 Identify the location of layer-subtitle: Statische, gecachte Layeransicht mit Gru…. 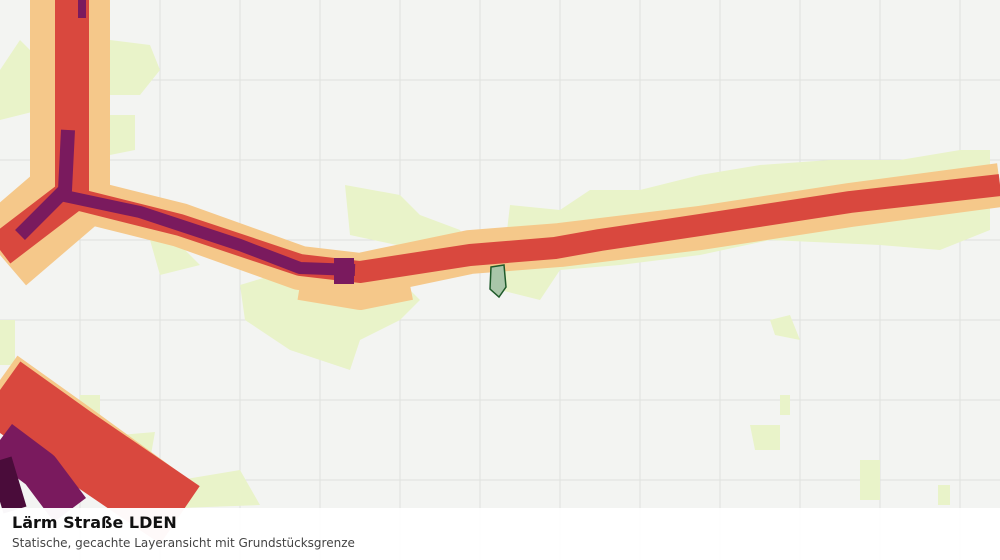
(183, 543).